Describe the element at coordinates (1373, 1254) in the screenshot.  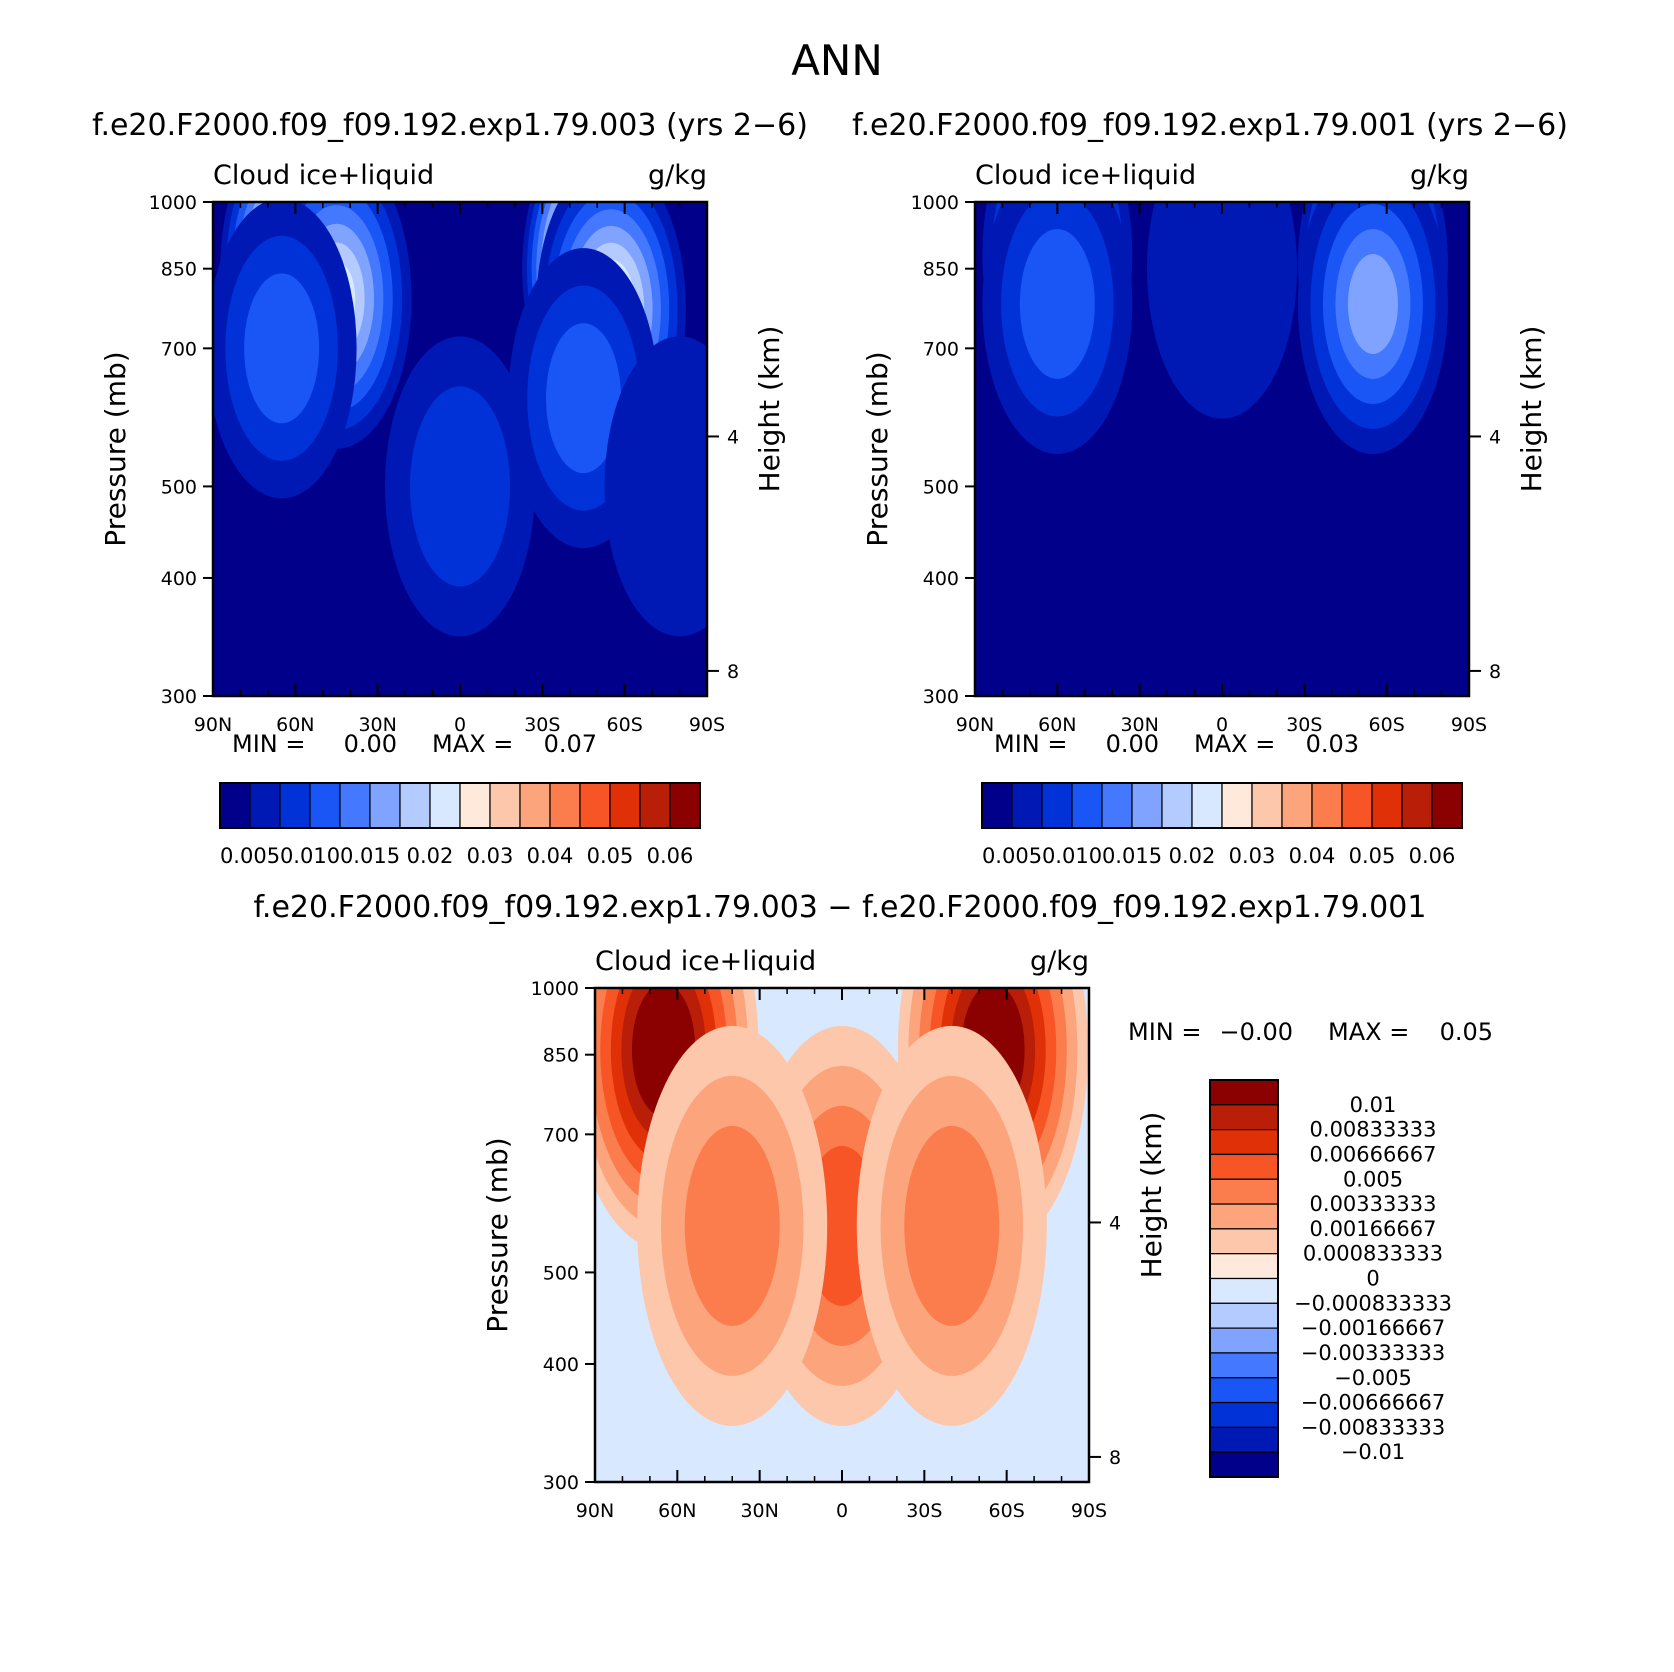
I see `colorbar-tick-label: 0.000833333` at that location.